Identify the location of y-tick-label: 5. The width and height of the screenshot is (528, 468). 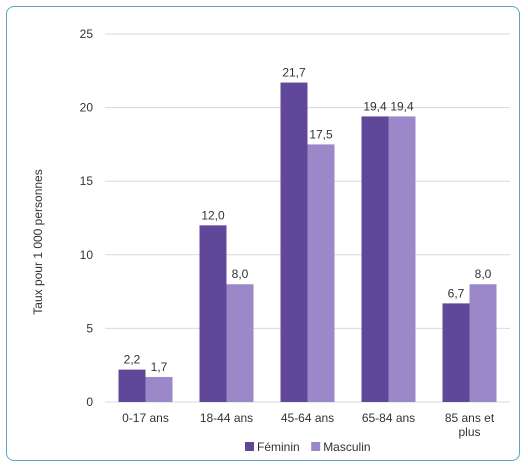
(89, 328).